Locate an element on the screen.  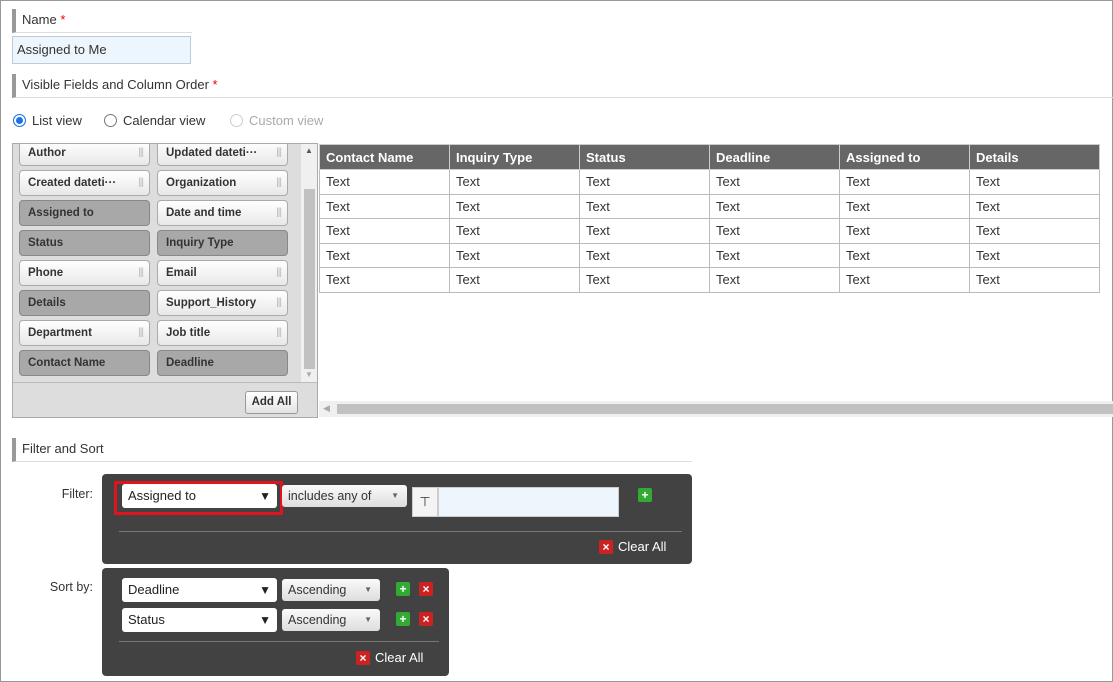
org-tree-icon: ⊤ is located at coordinates (425, 502).